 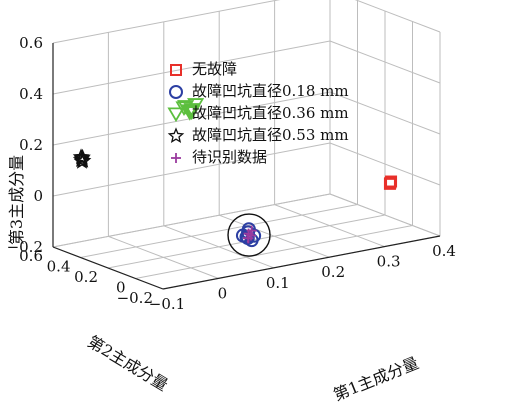 I want to click on legend-marker-square, so click(x=176, y=70).